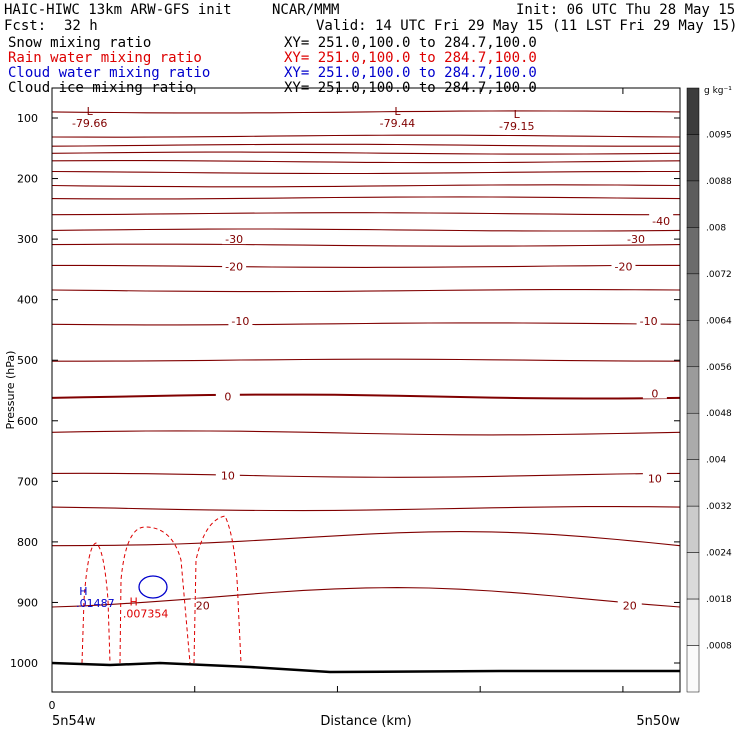  Describe the element at coordinates (410, 73) in the screenshot. I see `legend-xy-cloud-water: XY= 251.0,100.0 to 284.7,100.0` at that location.